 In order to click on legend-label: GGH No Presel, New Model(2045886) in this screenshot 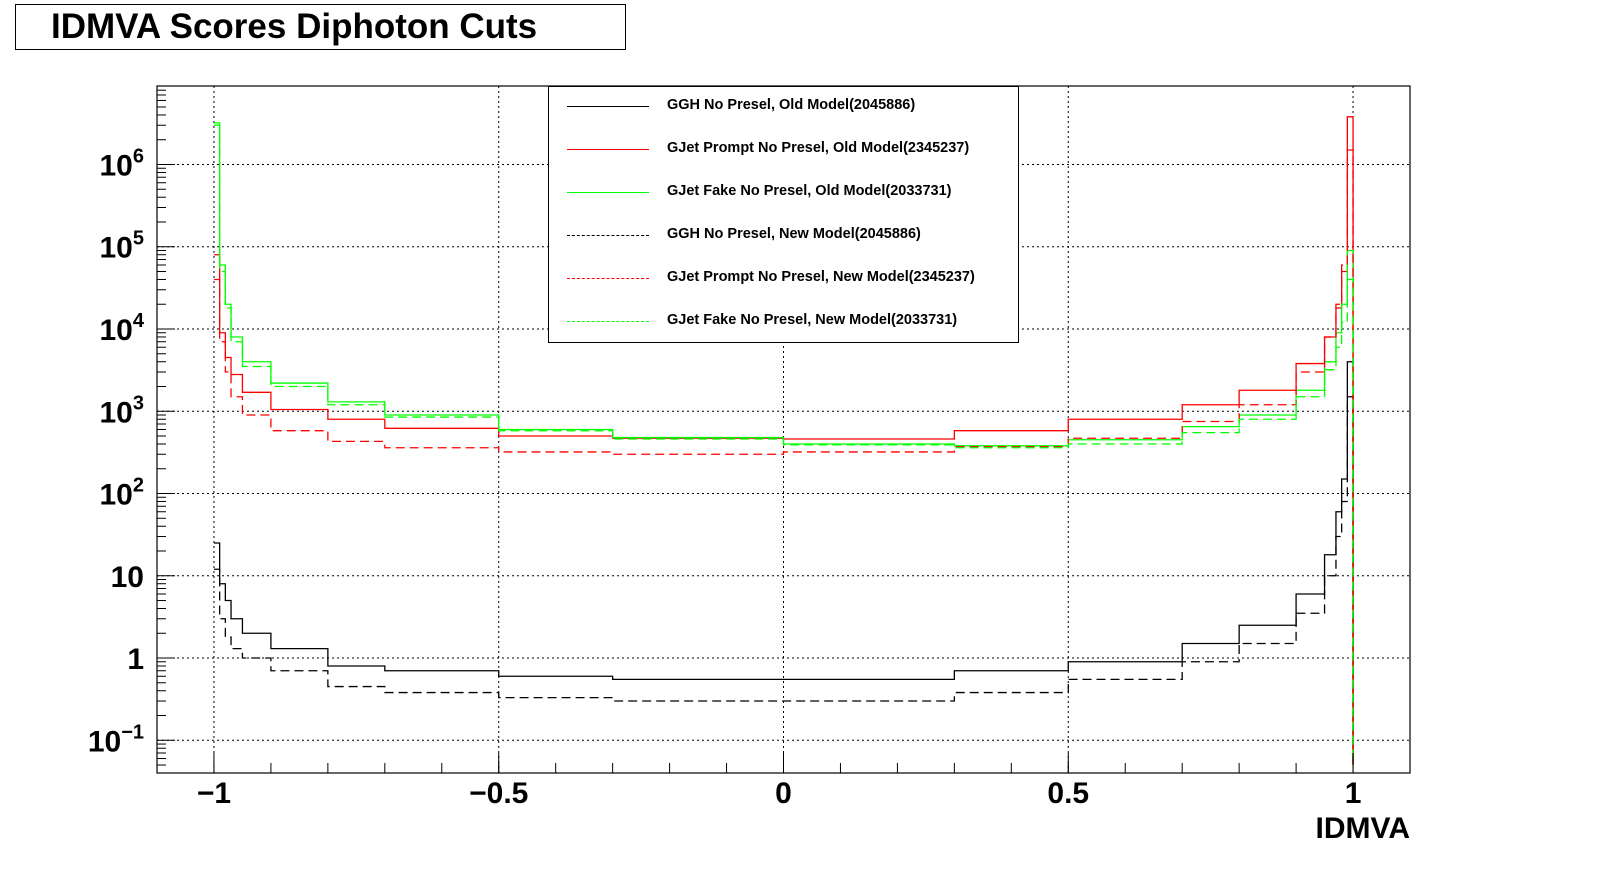, I will do `click(794, 234)`.